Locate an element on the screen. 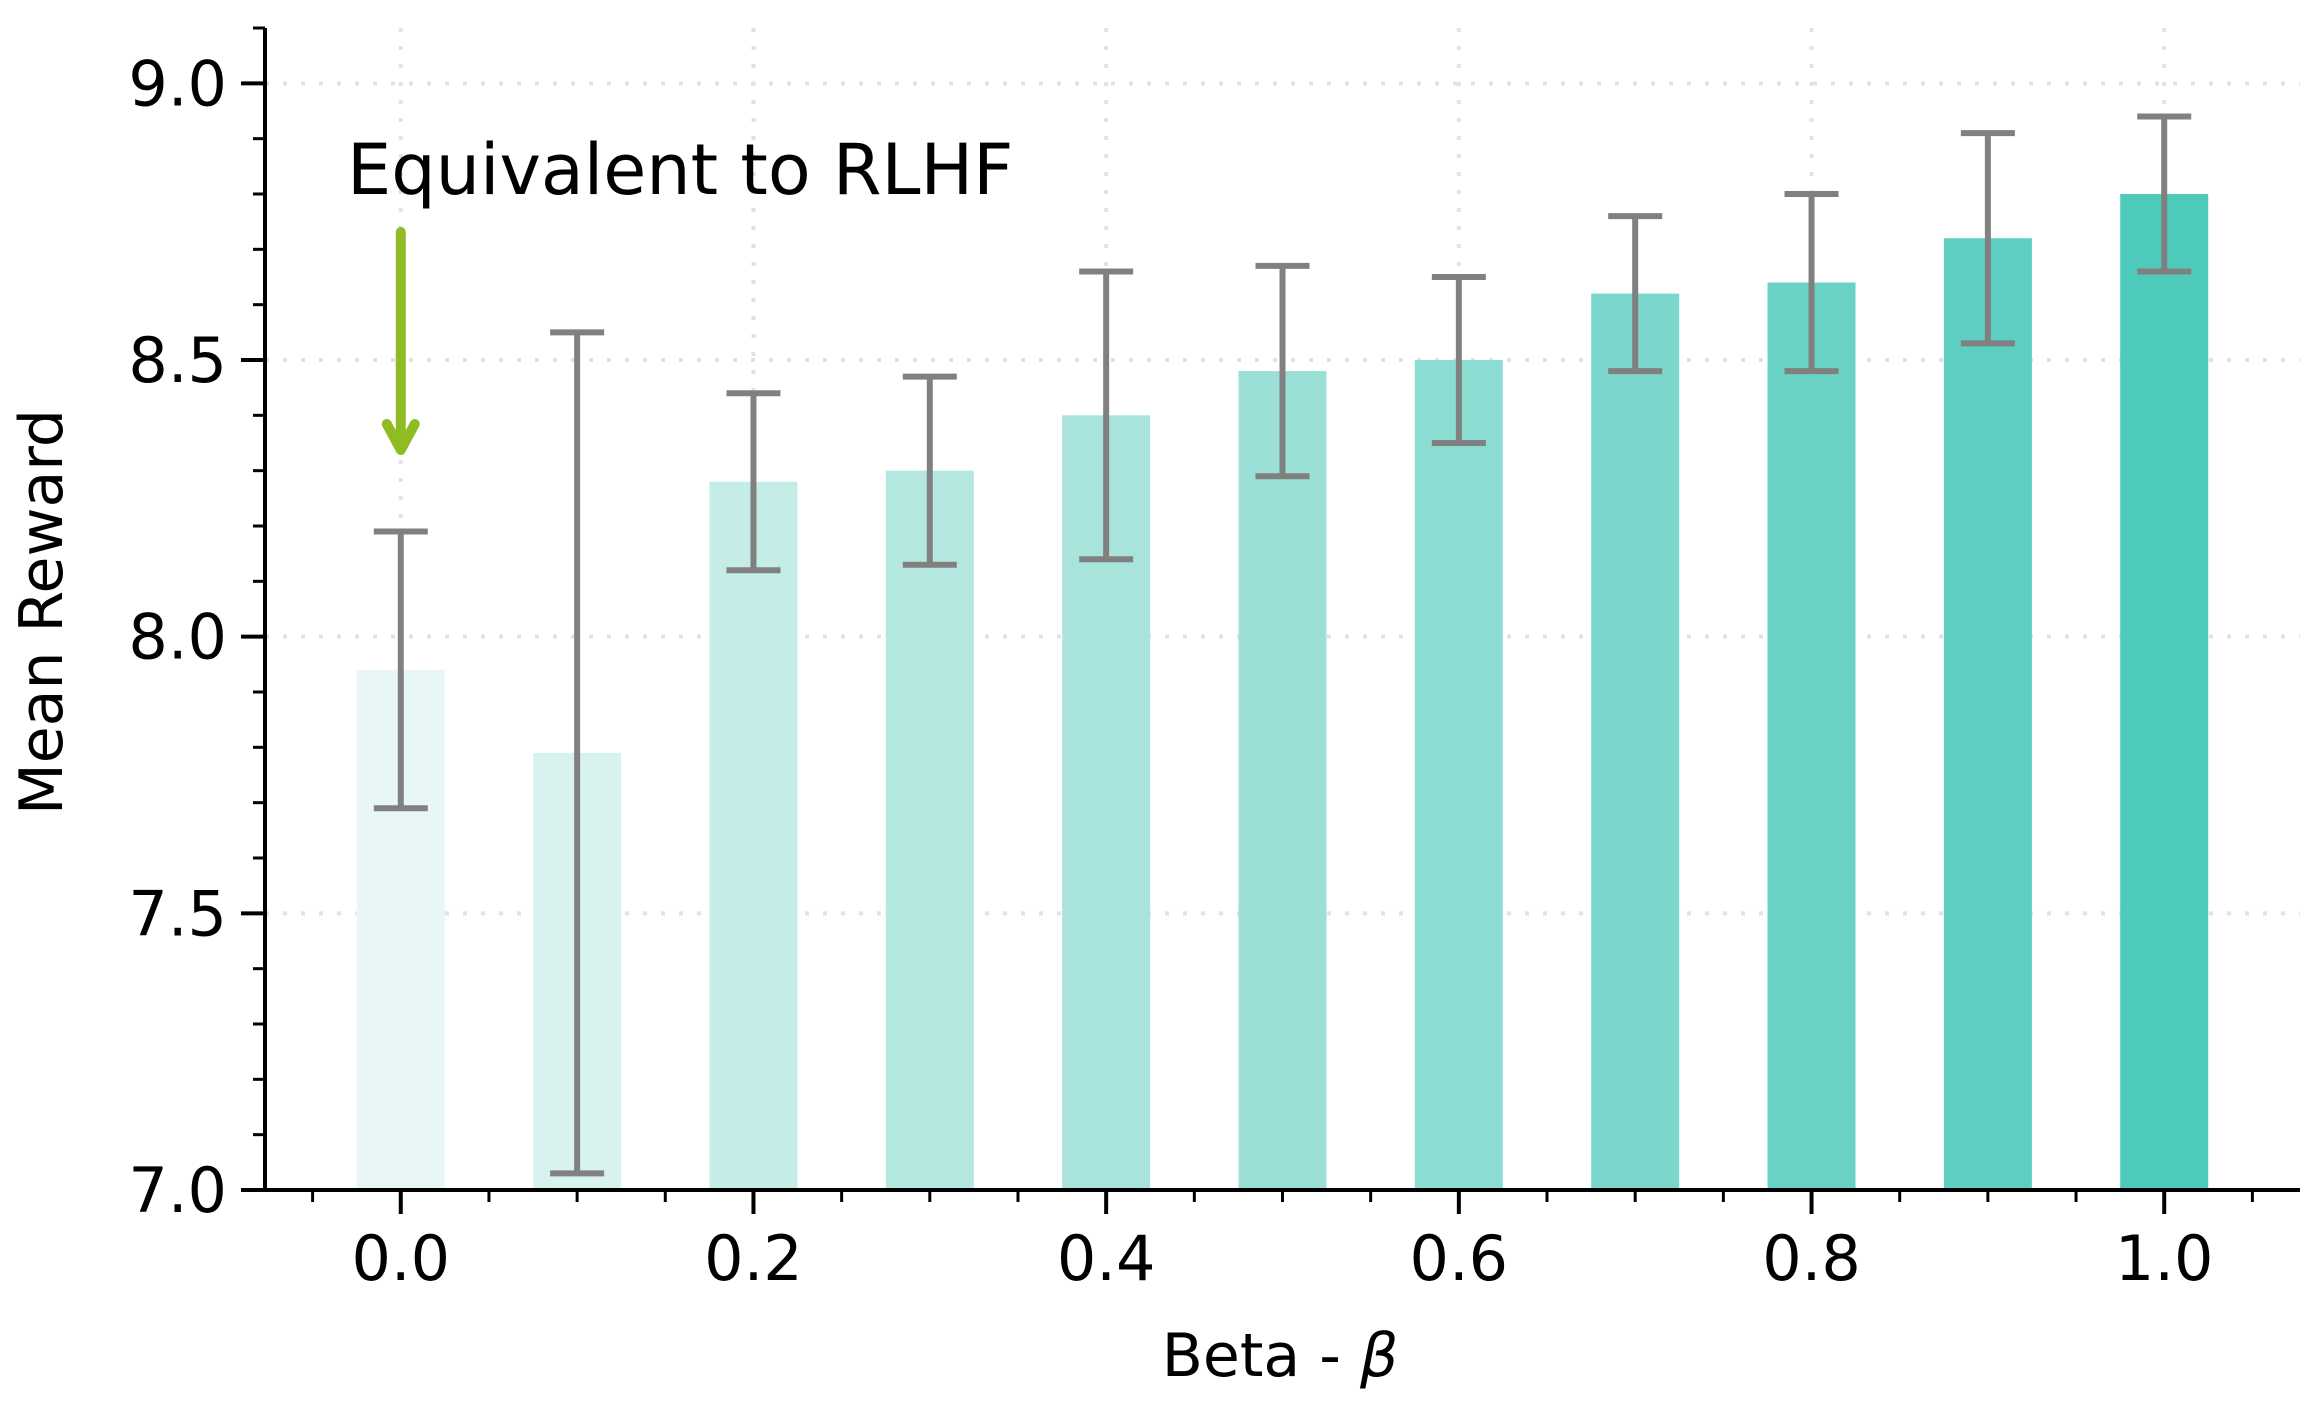 Image resolution: width=2317 pixels, height=1423 pixels. y-tick-label: 8.5 is located at coordinates (177, 360).